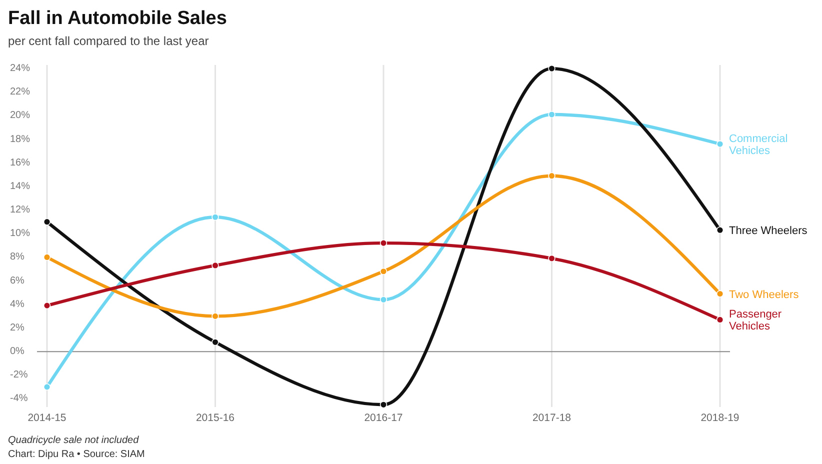 The image size is (822, 464). I want to click on x-tick-label: 2014-15, so click(47, 418).